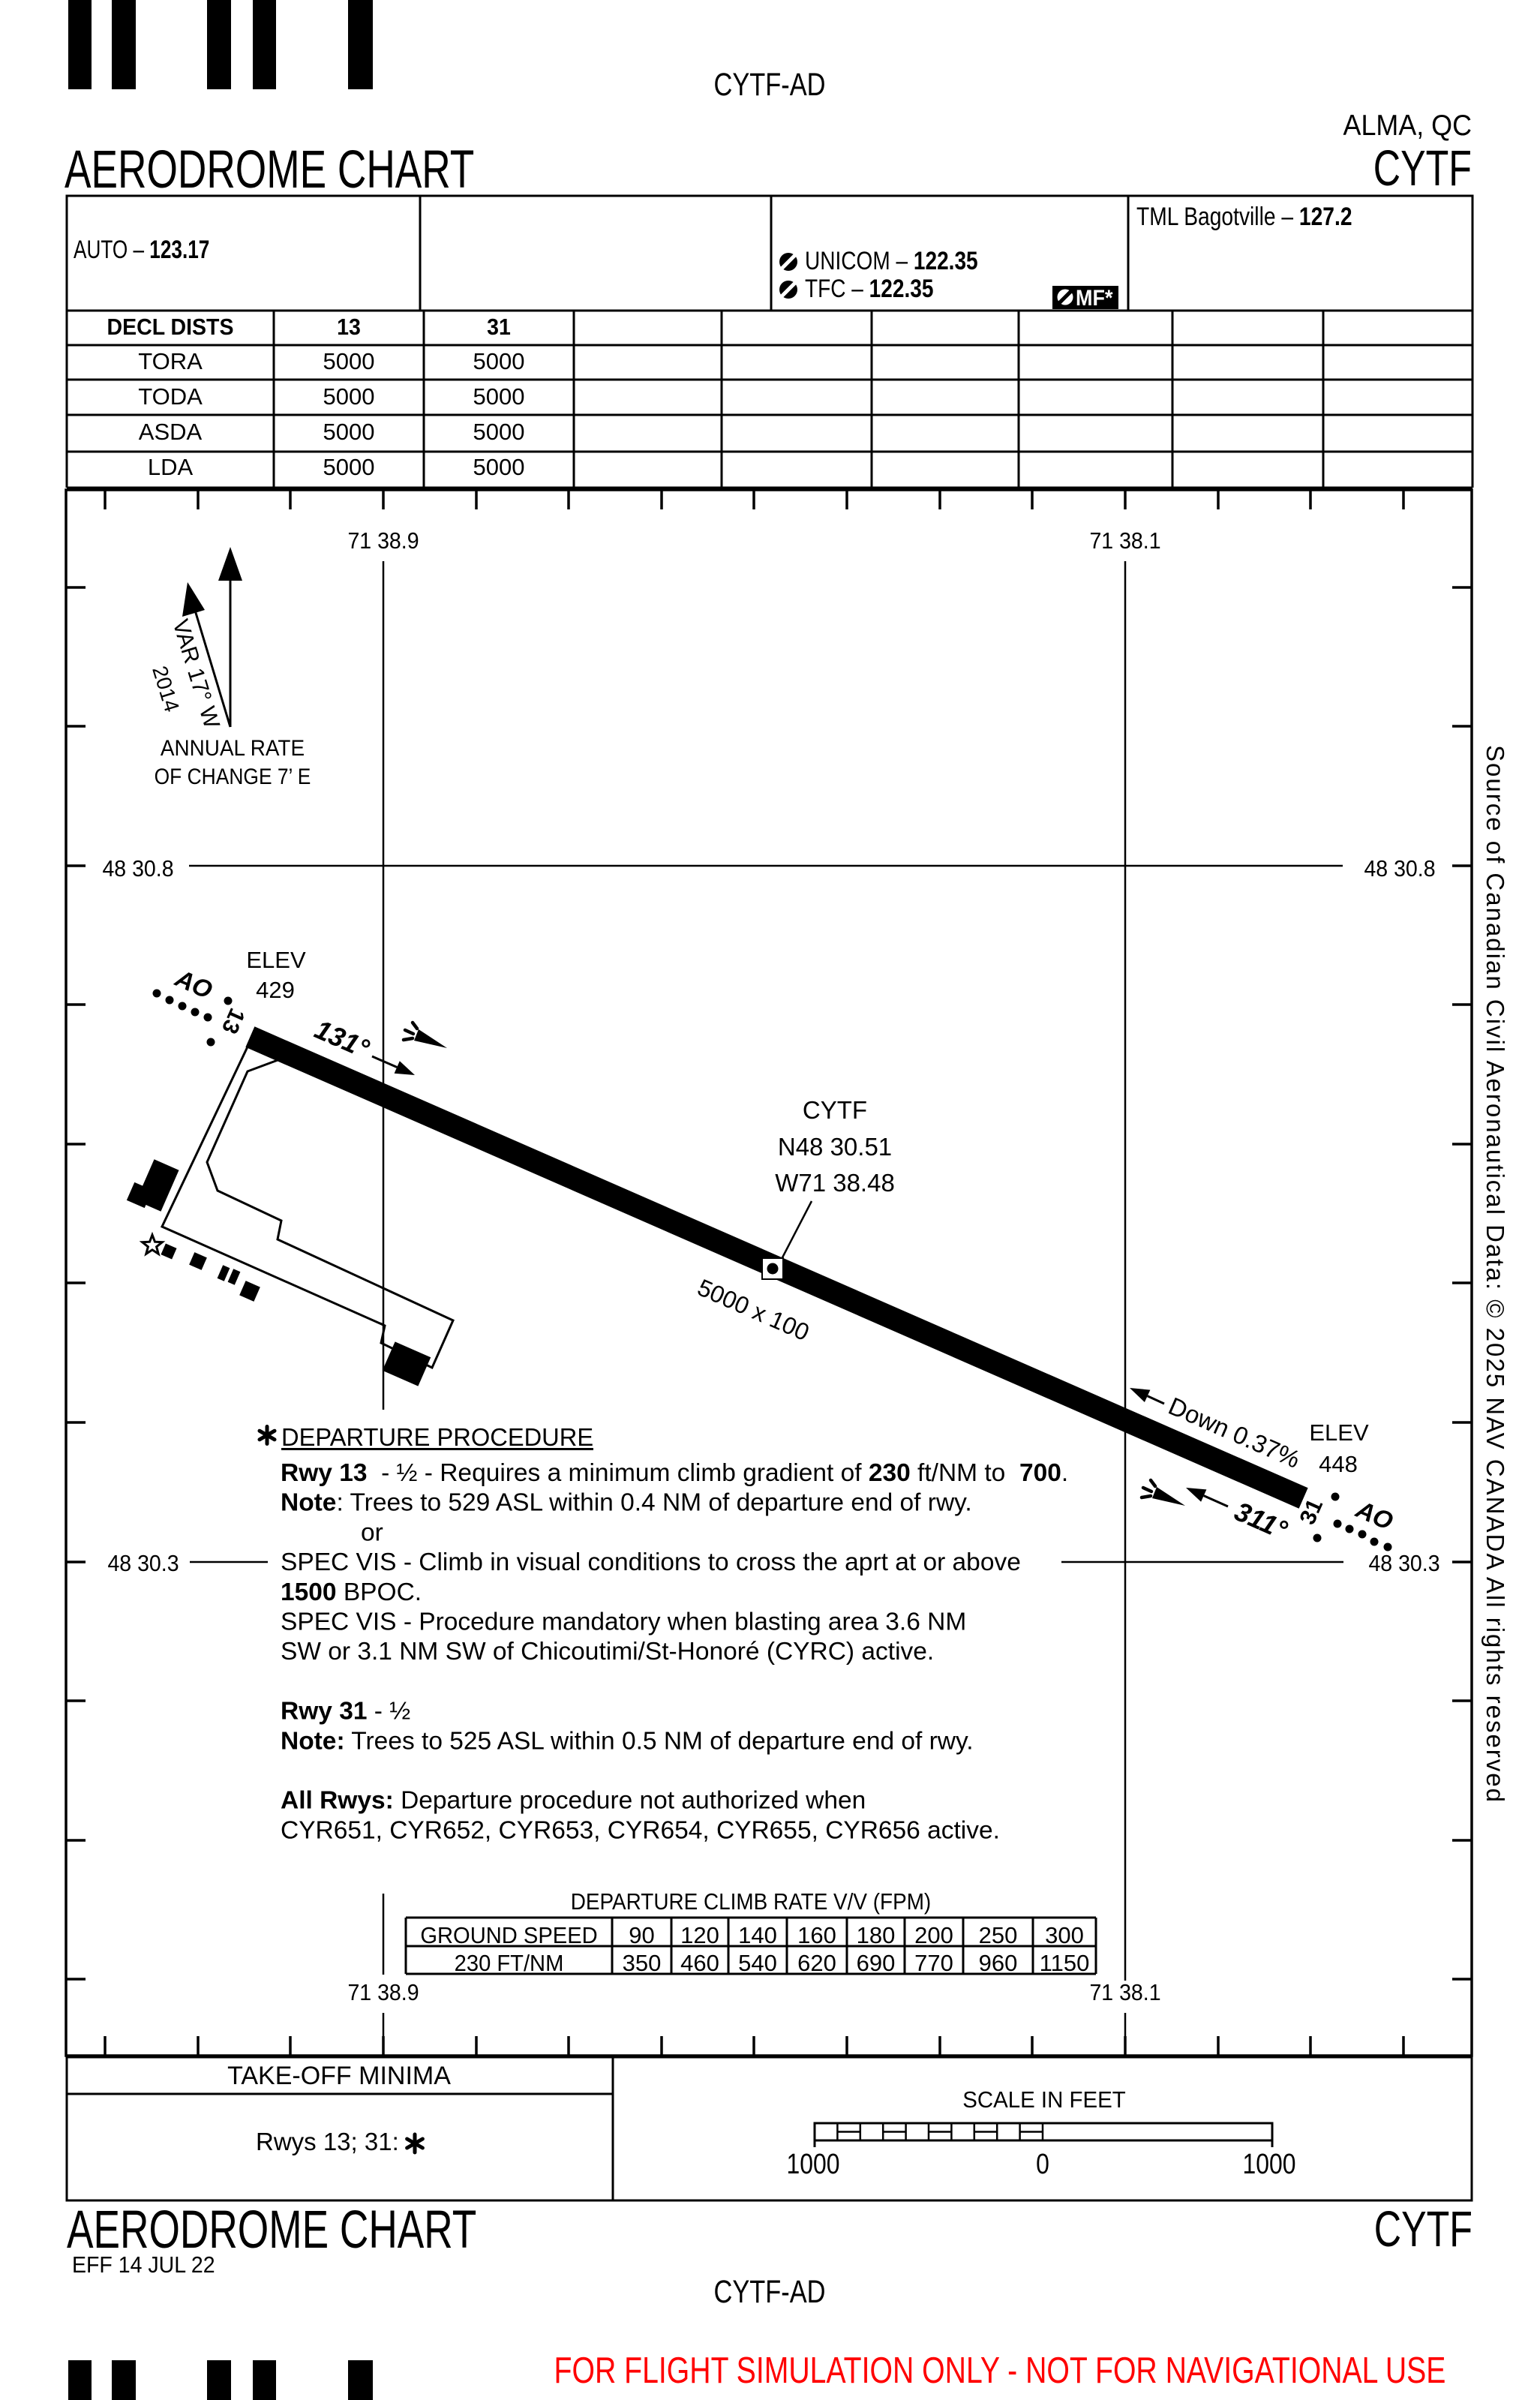  I want to click on svg-text: W71 38.48, so click(835, 1183).